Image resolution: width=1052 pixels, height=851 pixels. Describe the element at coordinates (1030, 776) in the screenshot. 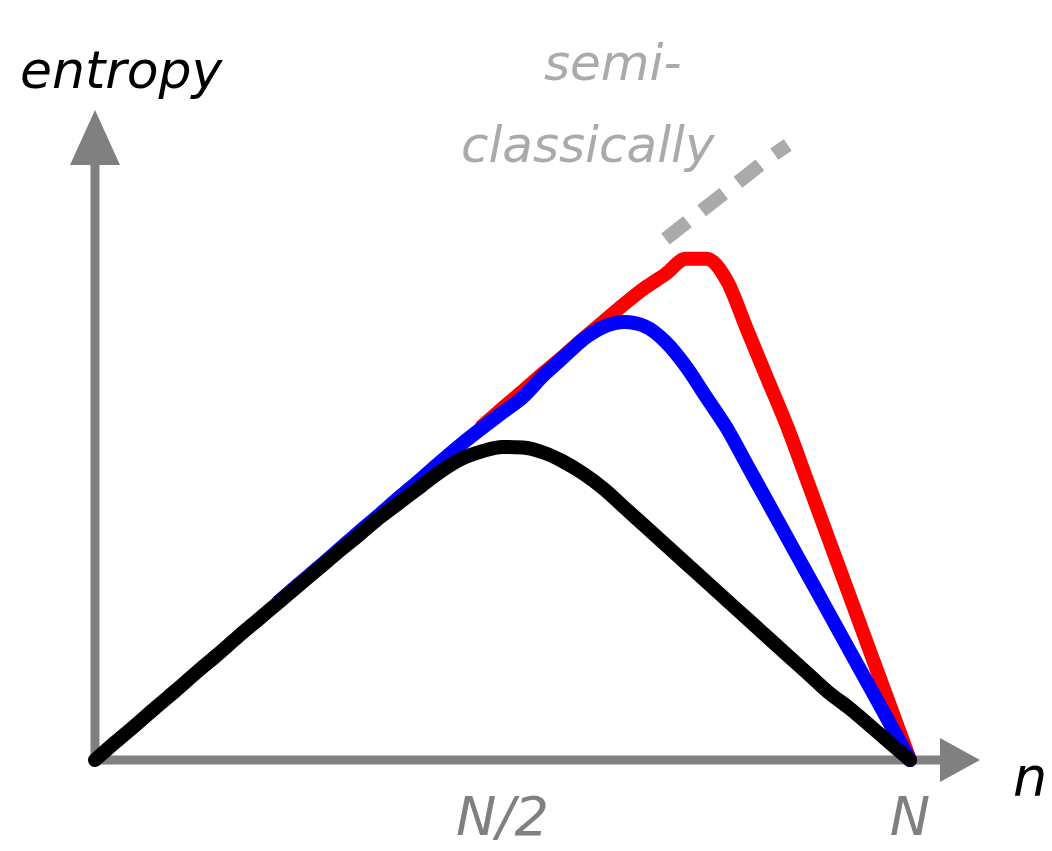

I see `x-axis-title: n` at that location.